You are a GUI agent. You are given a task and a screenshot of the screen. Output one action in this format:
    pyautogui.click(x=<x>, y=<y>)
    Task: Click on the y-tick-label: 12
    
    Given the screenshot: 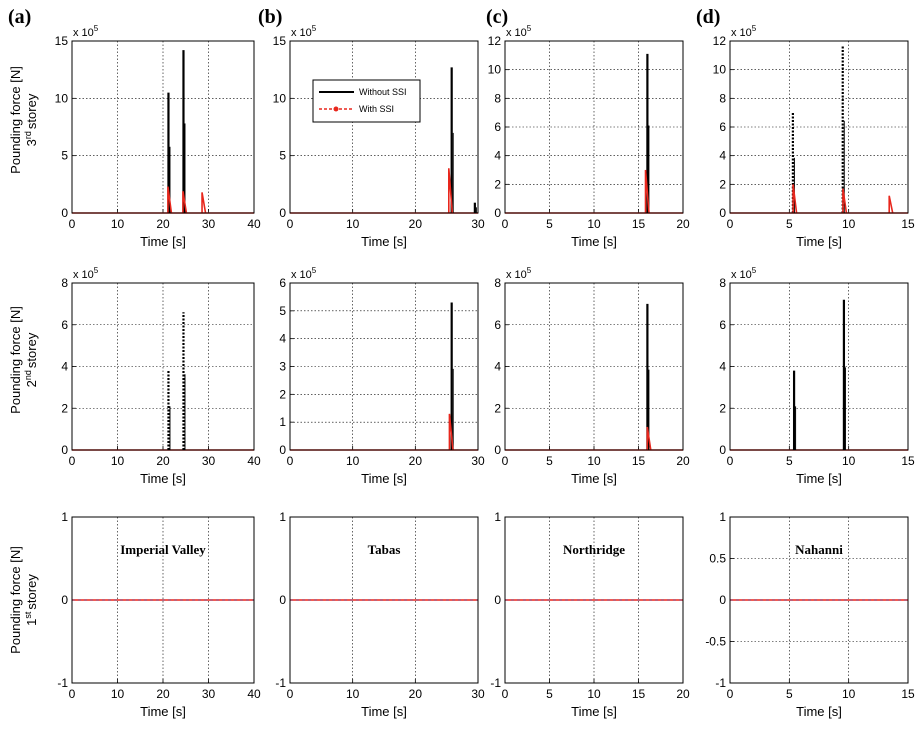 What is the action you would take?
    pyautogui.click(x=495, y=41)
    